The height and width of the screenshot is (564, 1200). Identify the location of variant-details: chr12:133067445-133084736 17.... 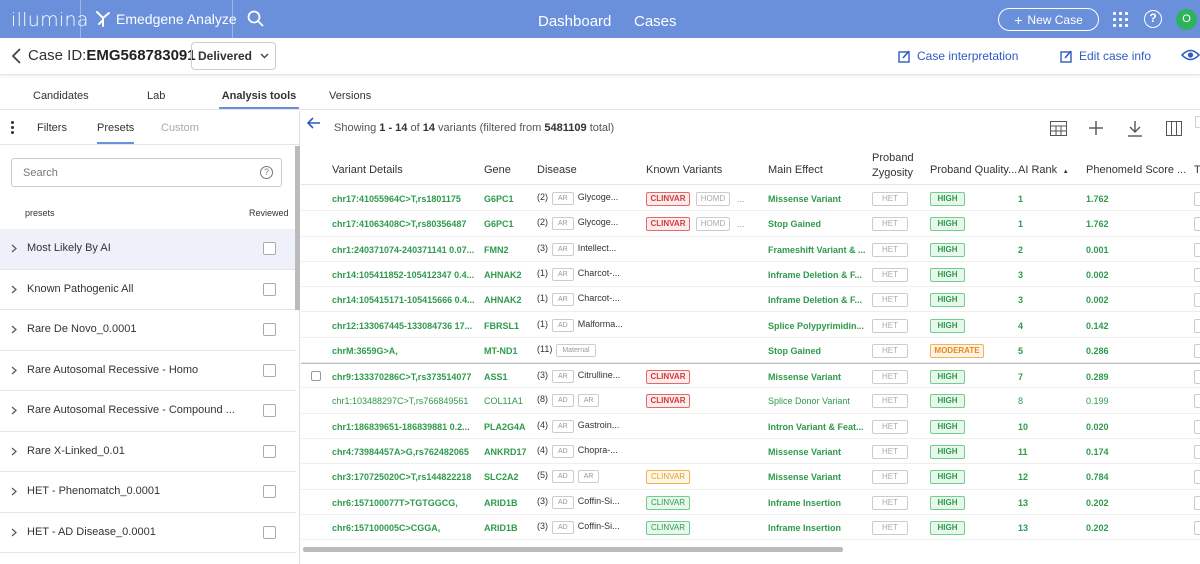
(402, 325).